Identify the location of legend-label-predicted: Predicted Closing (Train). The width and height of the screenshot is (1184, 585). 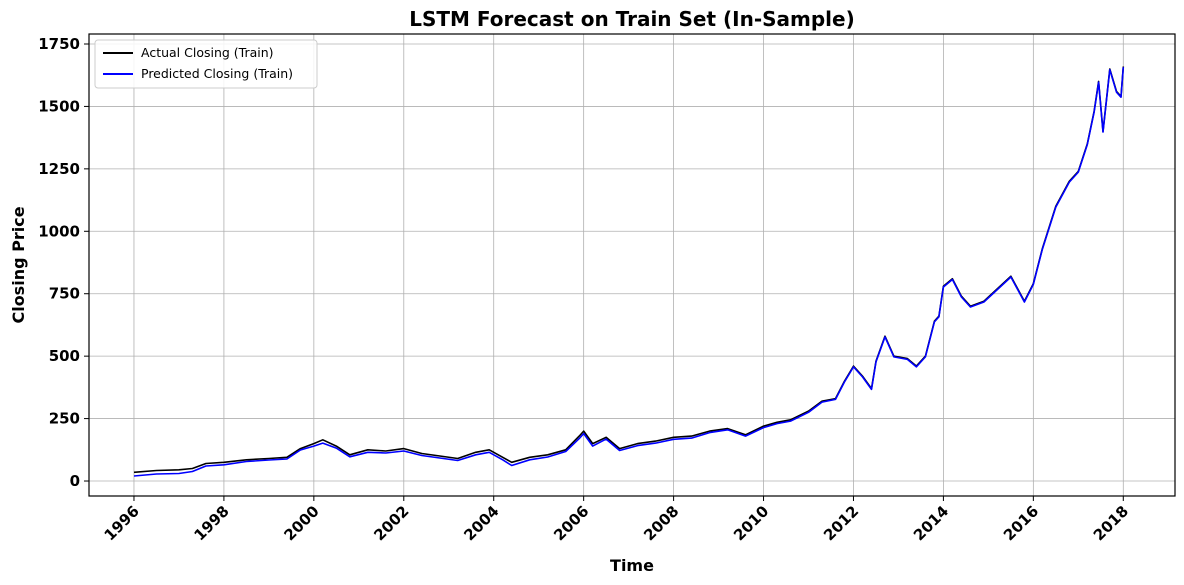
(217, 73).